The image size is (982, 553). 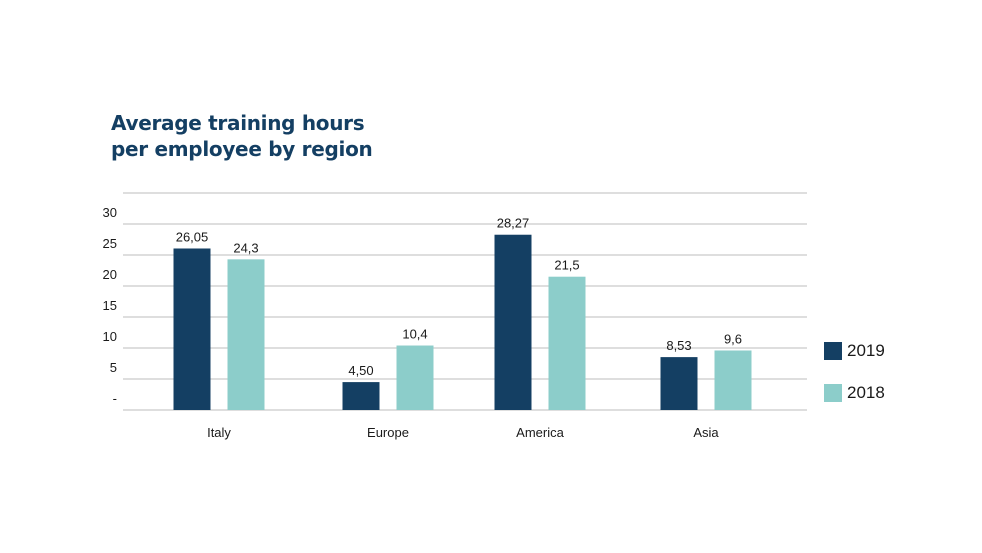 What do you see at coordinates (513, 223) in the screenshot?
I see `data-label: 28,27` at bounding box center [513, 223].